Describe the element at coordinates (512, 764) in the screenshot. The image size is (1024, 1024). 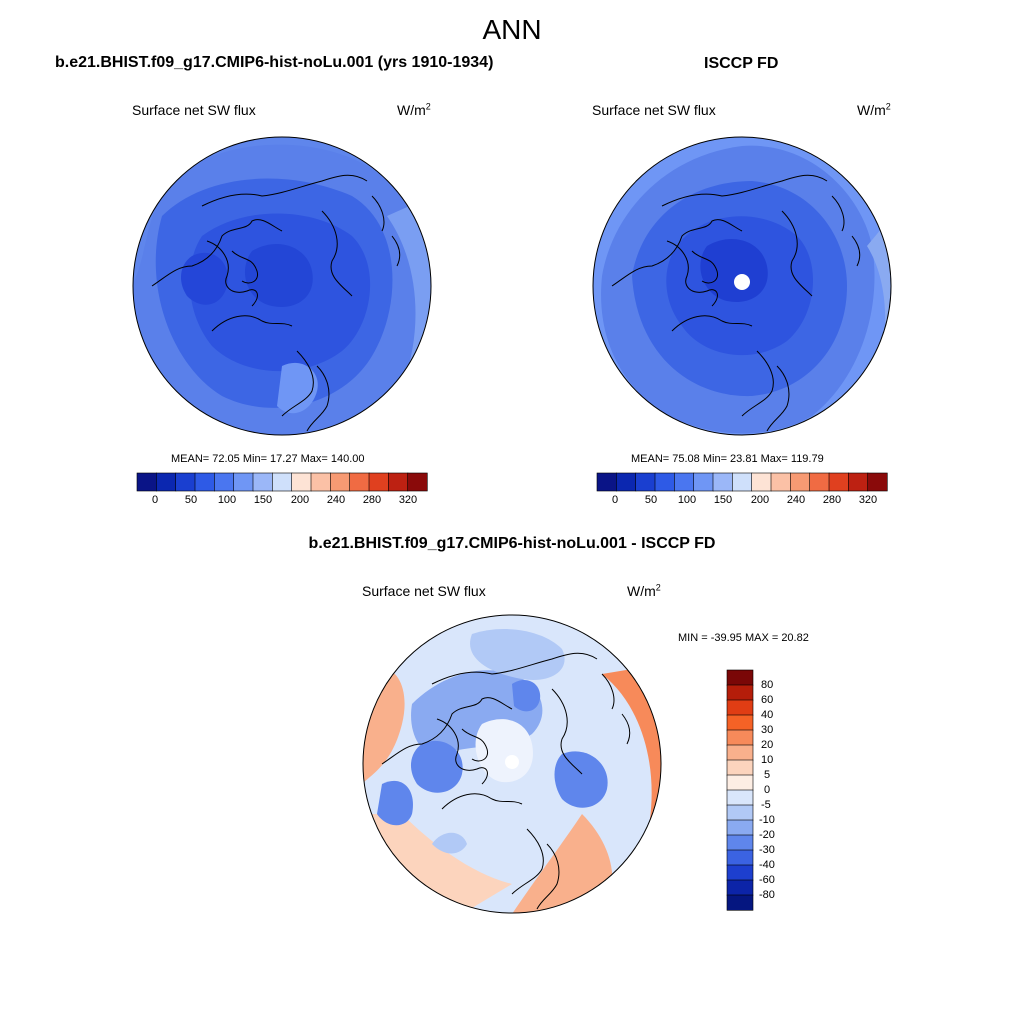
I see `diff-polar-map` at that location.